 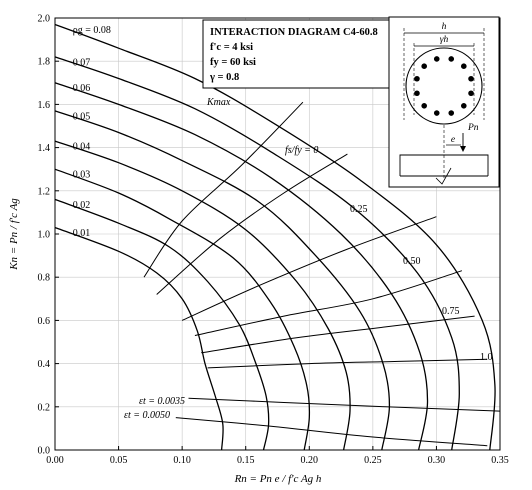 I want to click on chart-title: INTERACTION DIAGRAM C4-60.8, so click(x=294, y=32).